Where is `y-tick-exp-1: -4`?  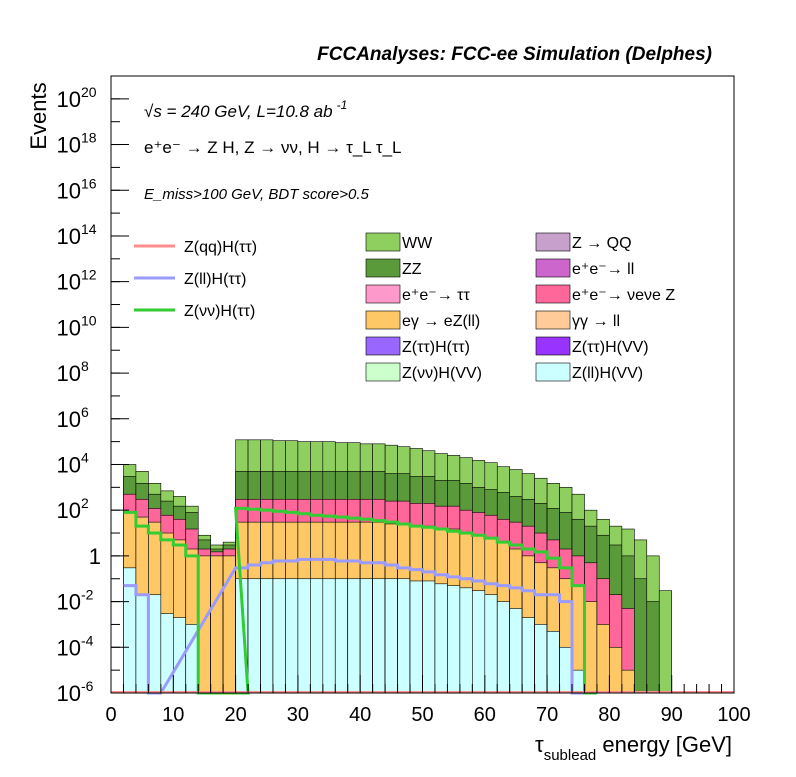
y-tick-exp-1: -4 is located at coordinates (87, 640).